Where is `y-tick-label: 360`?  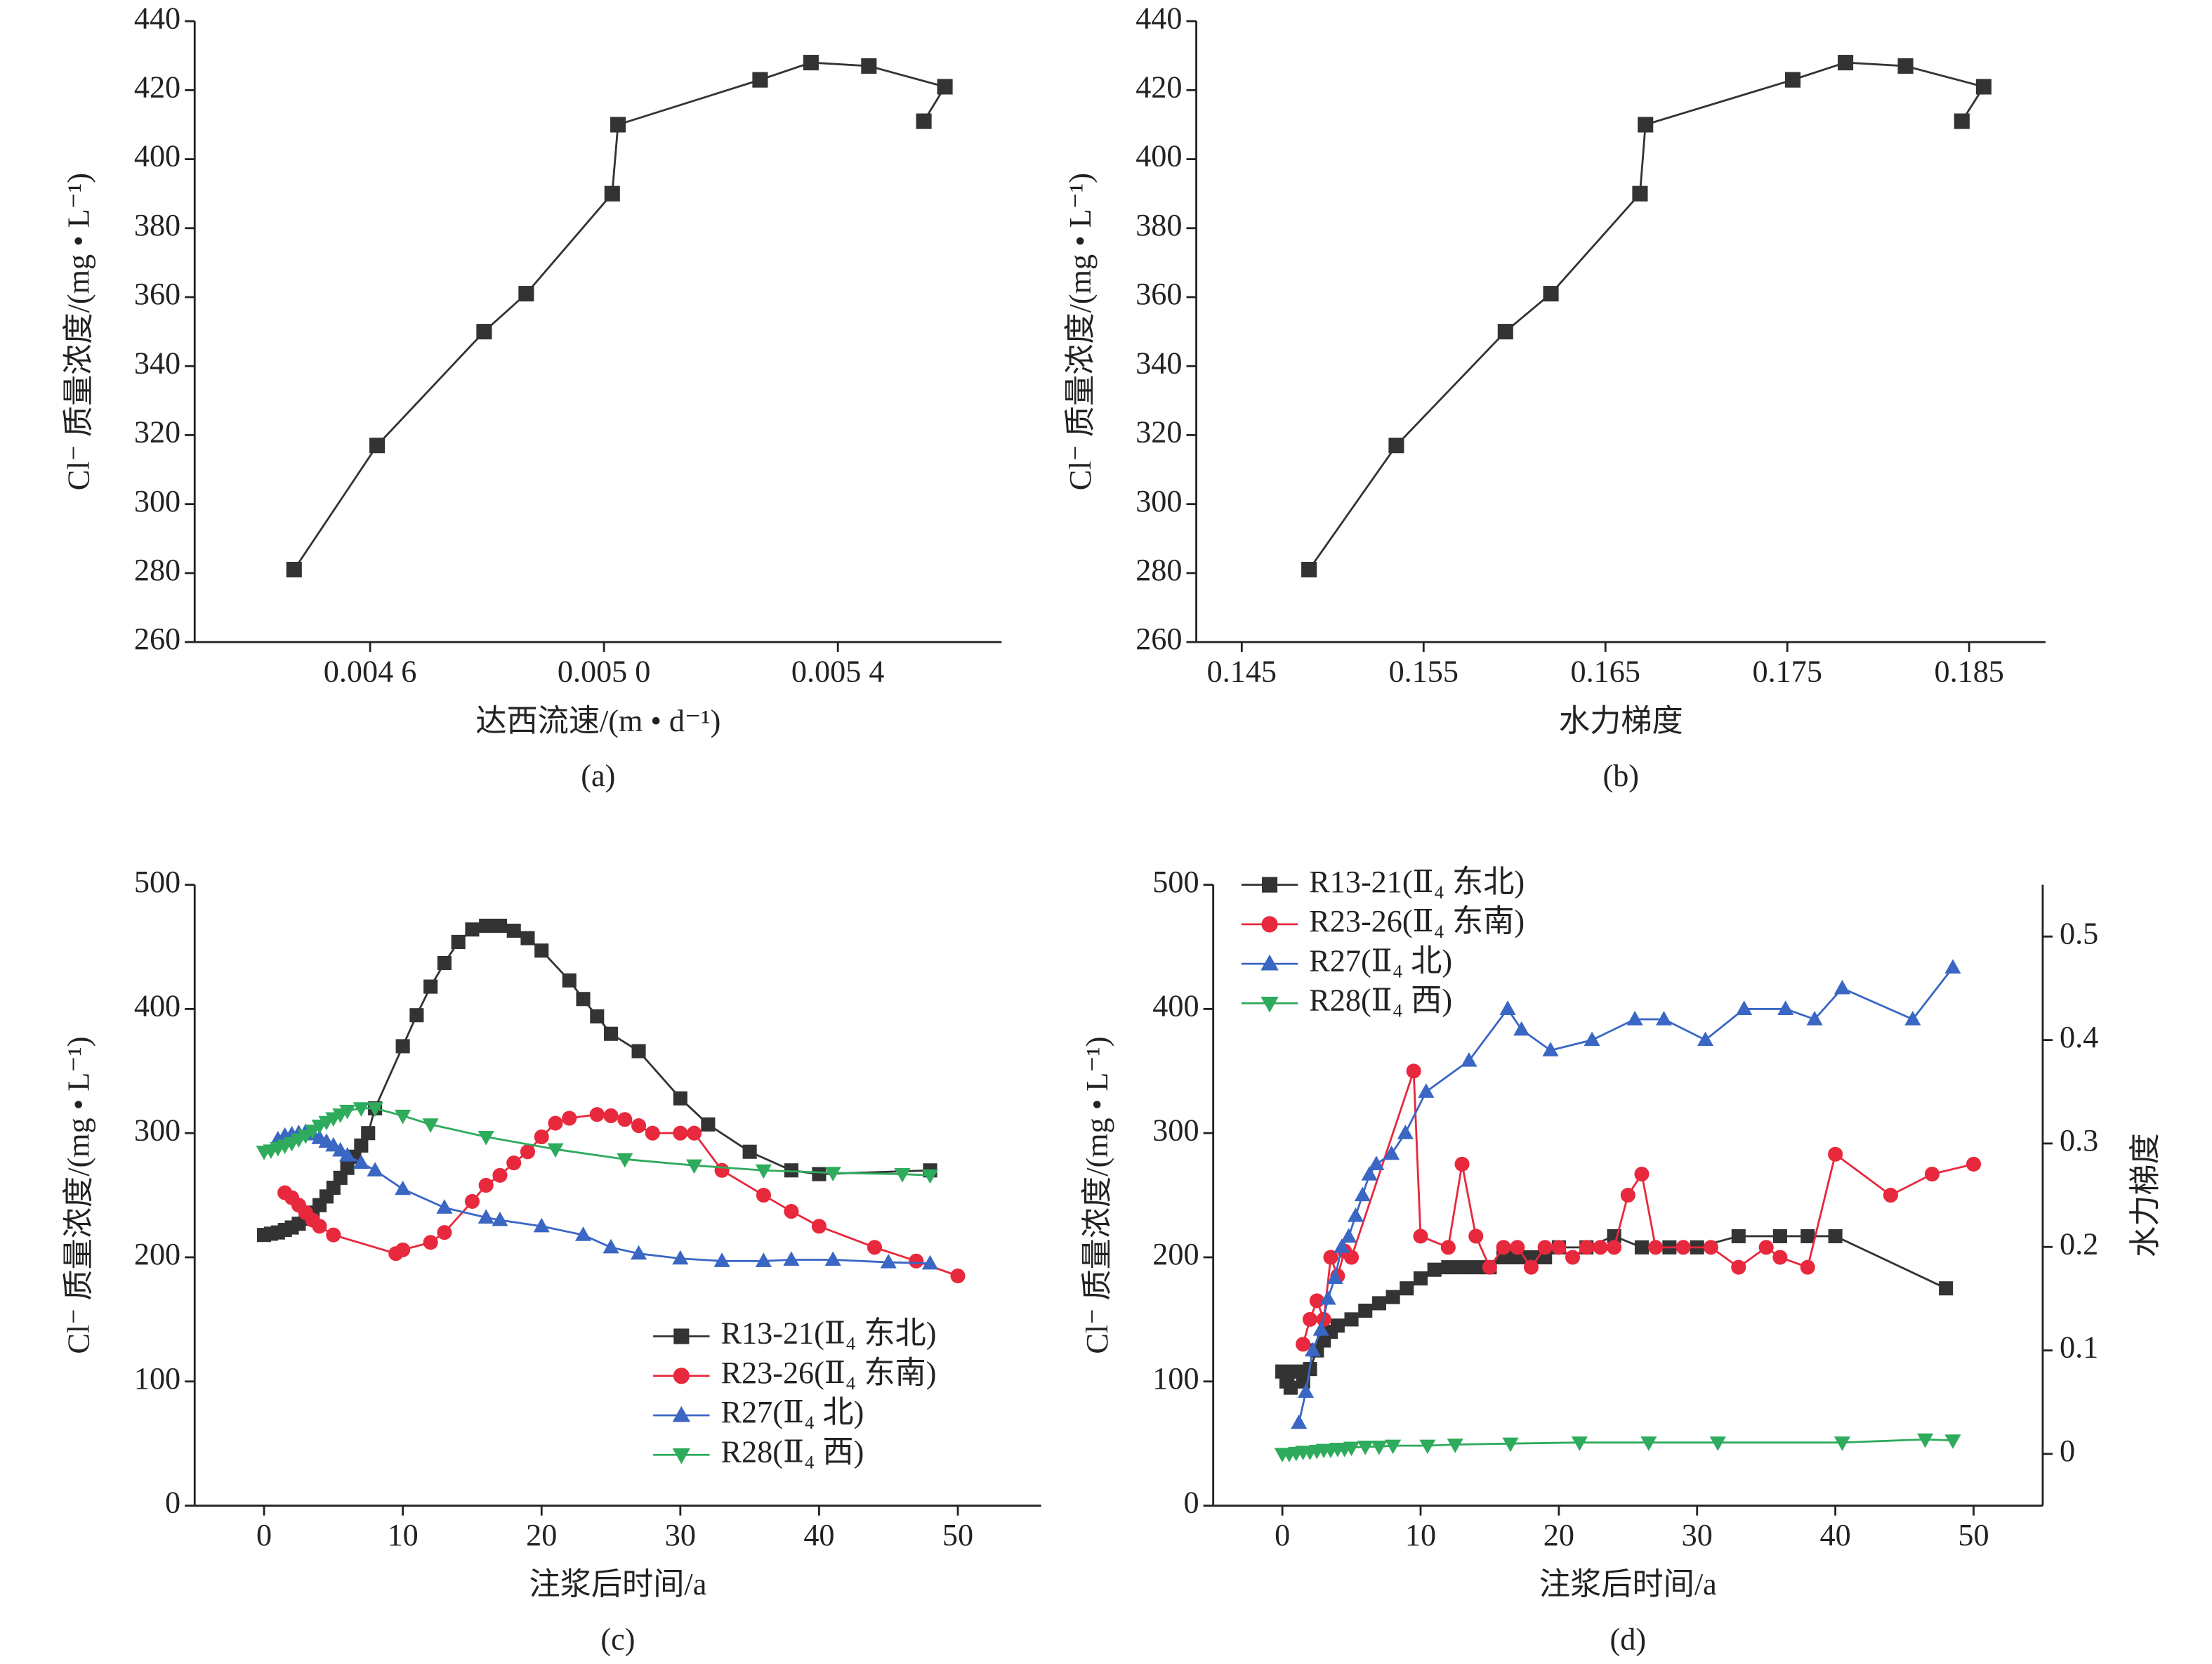
y-tick-label: 360 is located at coordinates (157, 294).